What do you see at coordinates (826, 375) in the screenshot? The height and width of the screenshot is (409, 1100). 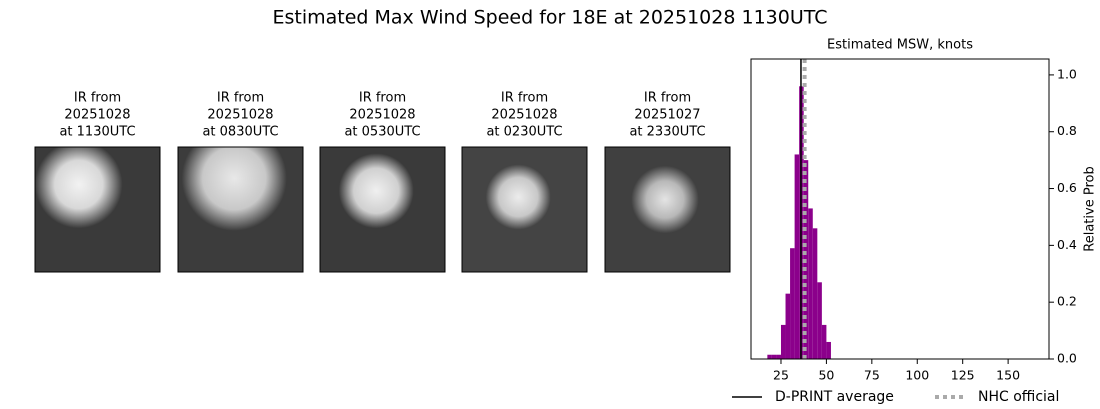 I see `x-tick-label: 50` at bounding box center [826, 375].